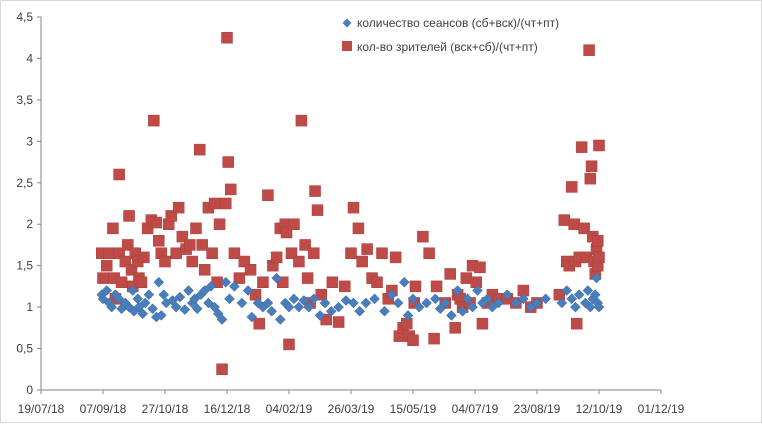 This screenshot has width=762, height=424. I want to click on y-tick-label: 2, so click(29, 224).